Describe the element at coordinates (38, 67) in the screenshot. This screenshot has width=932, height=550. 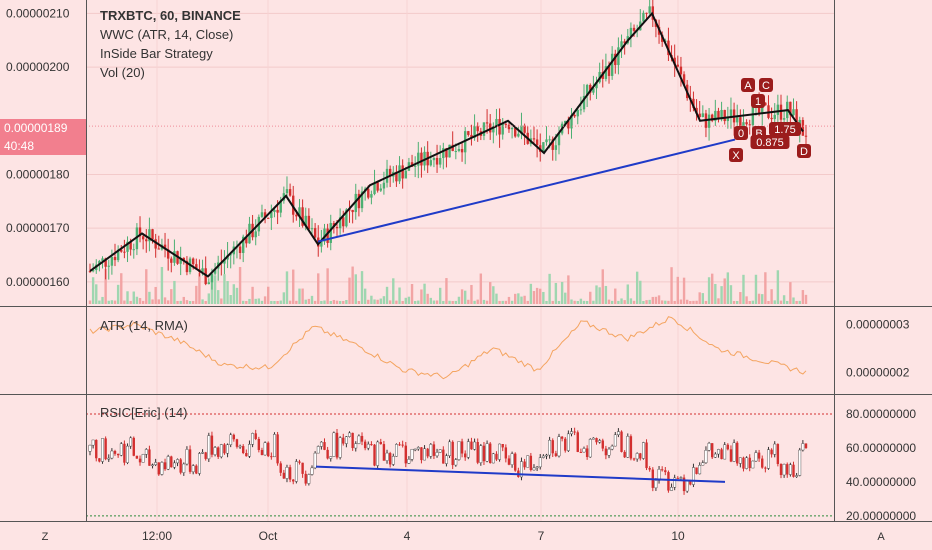
I see `price-tick-label: 0.00000200` at that location.